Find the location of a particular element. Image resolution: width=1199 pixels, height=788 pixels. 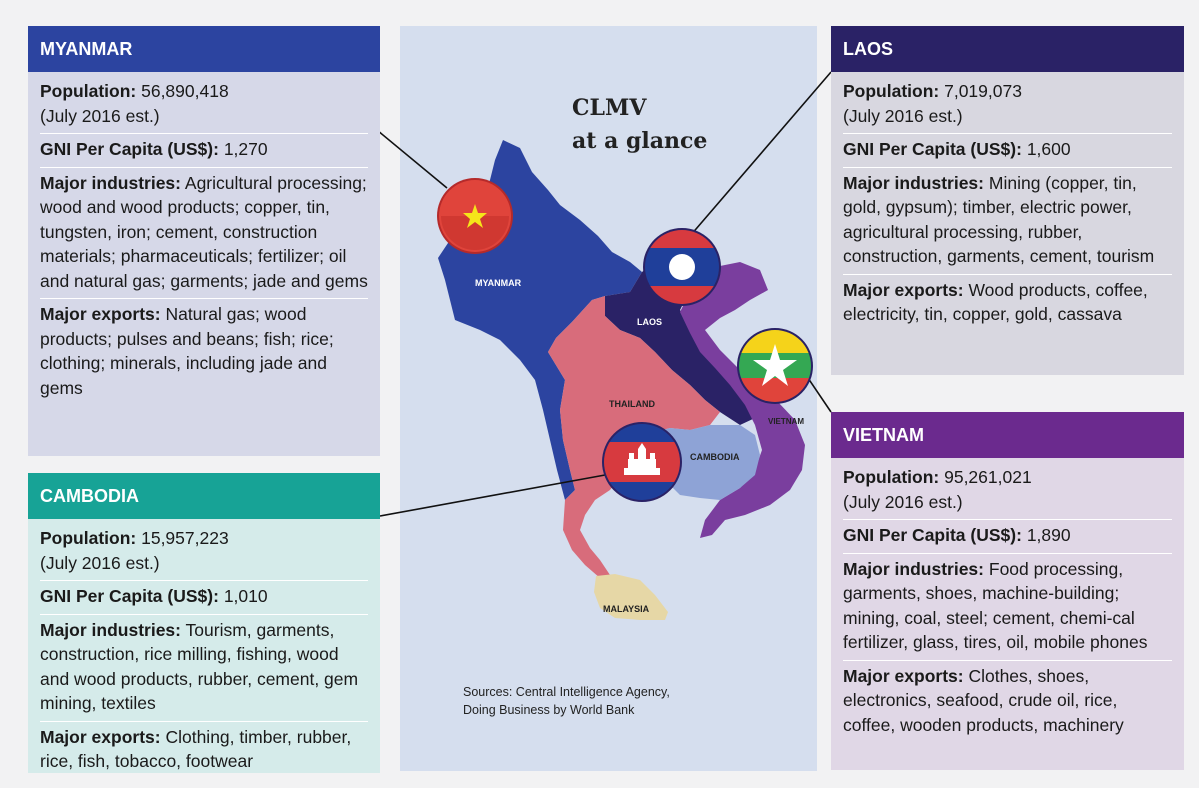

sources-line1: Sources: Central Intelligence Agency, is located at coordinates (566, 692).